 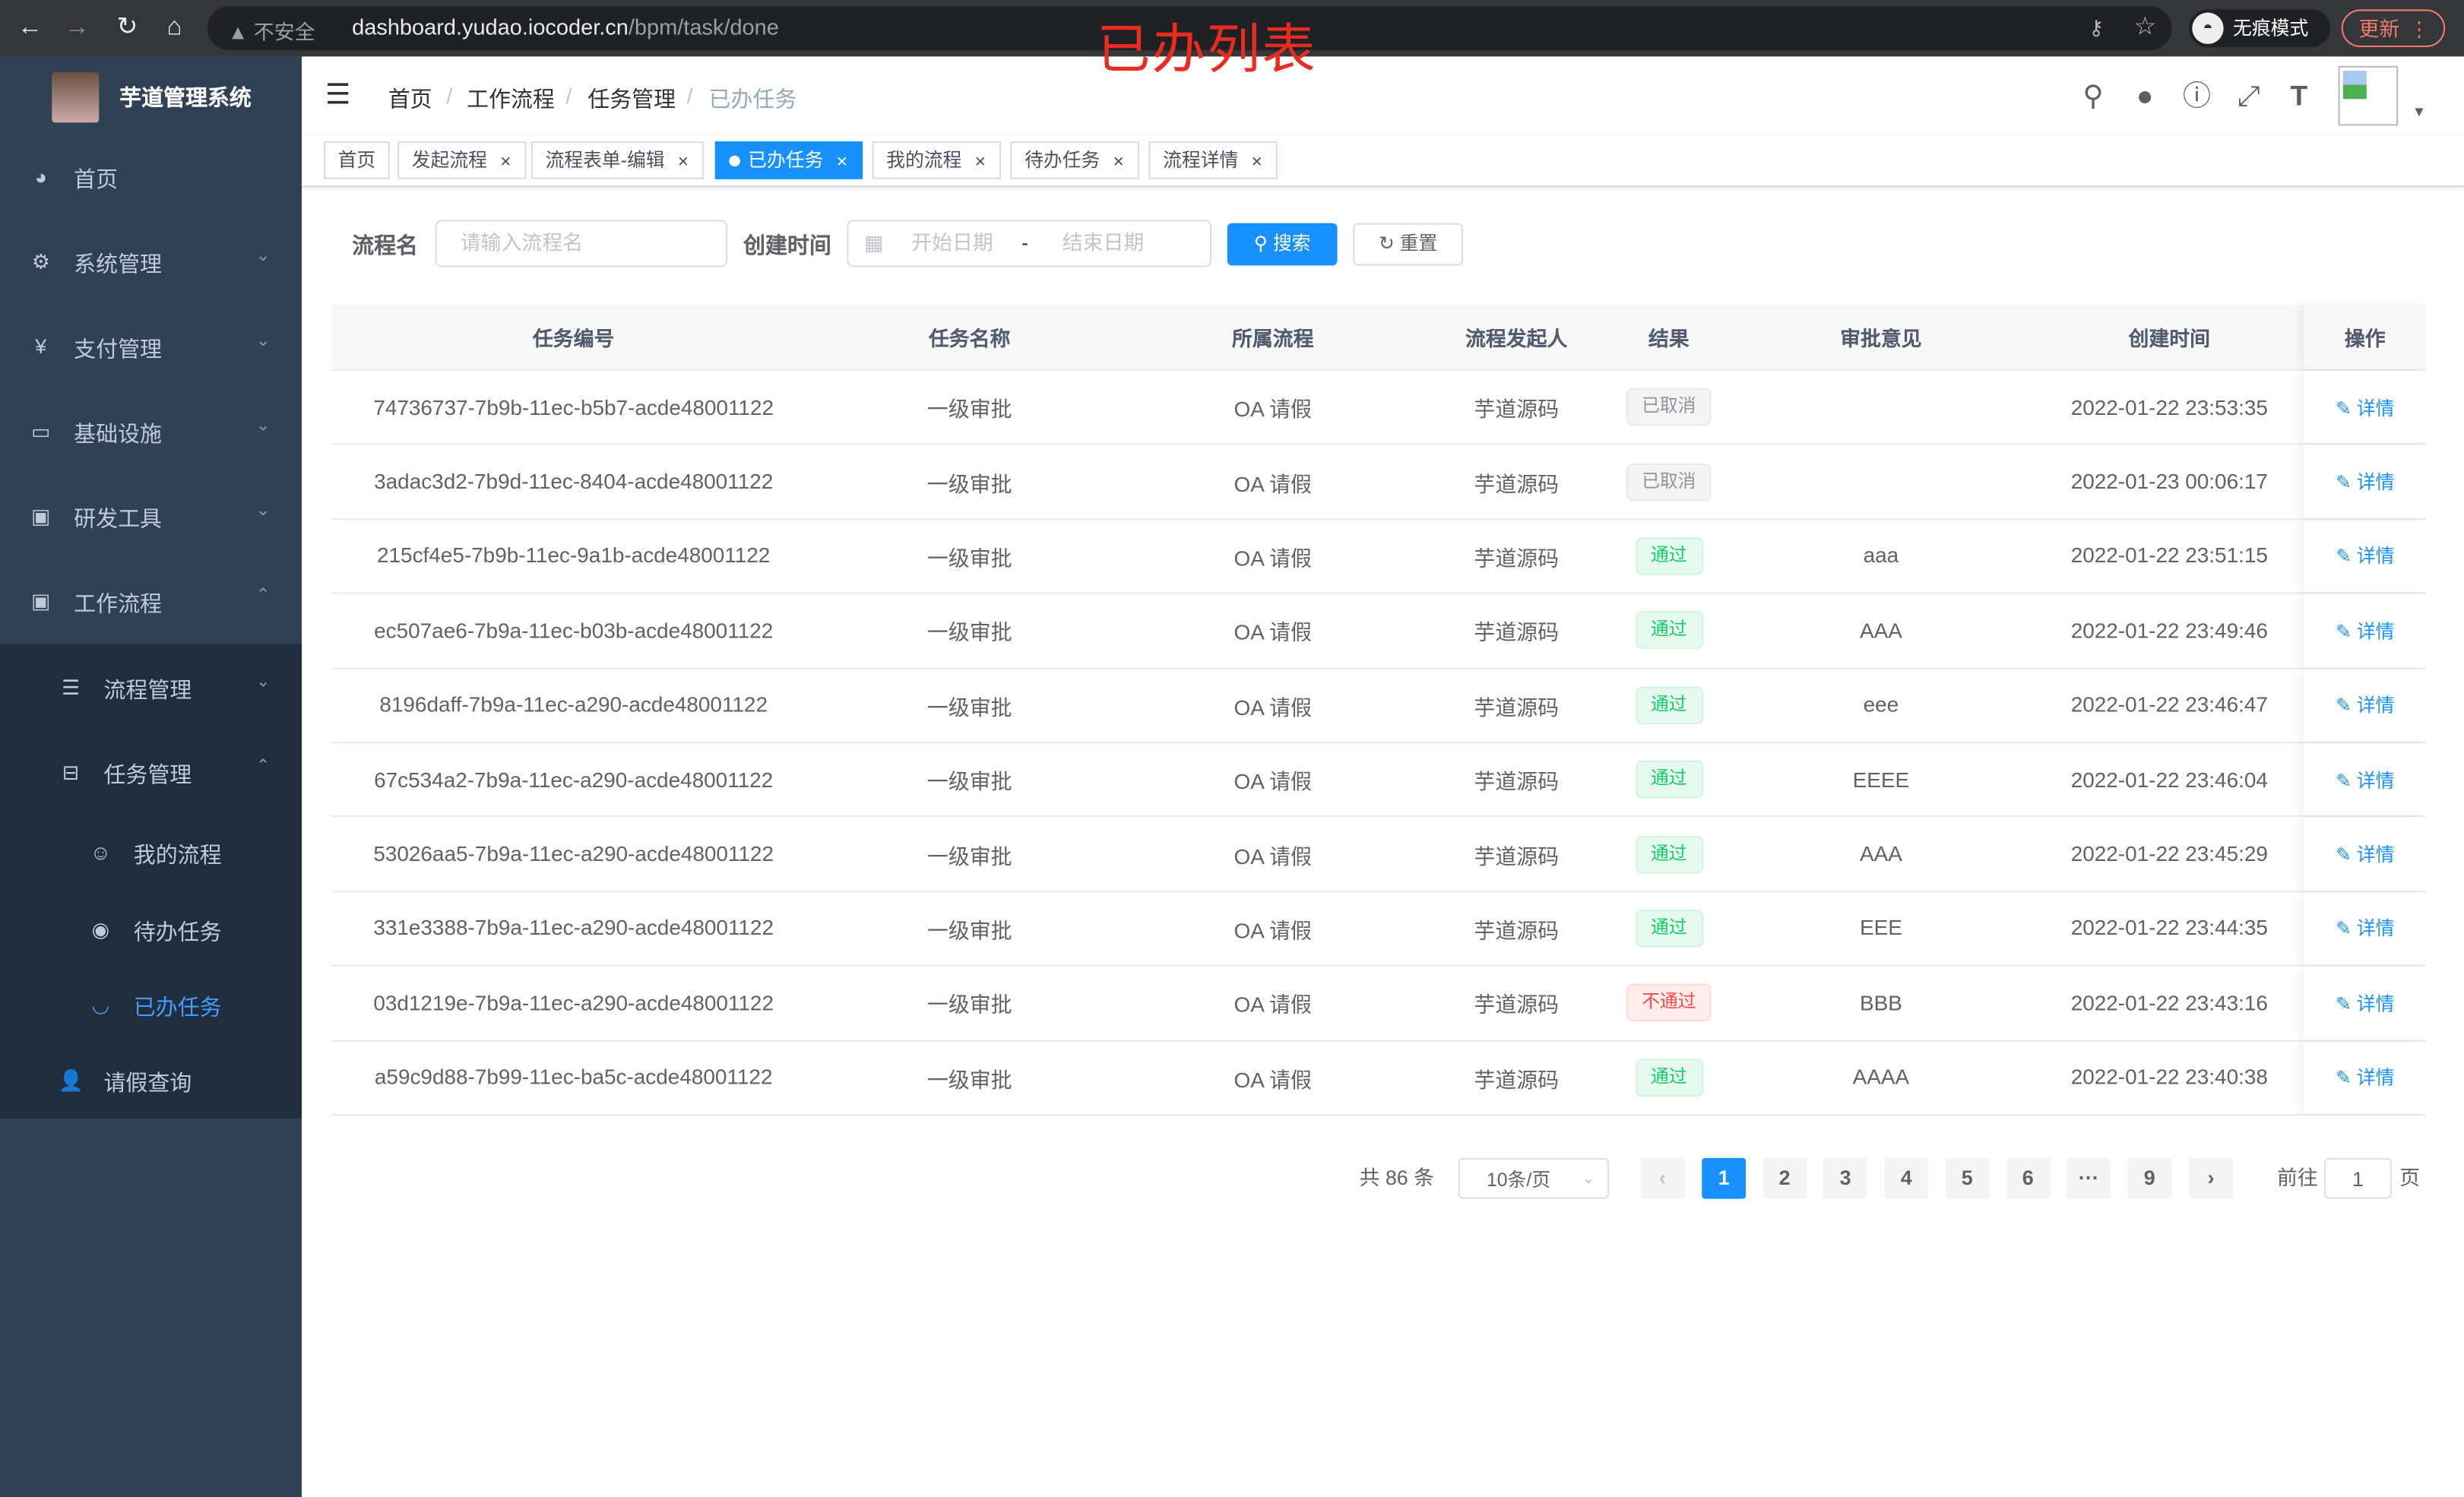 I want to click on total-count: 共 86 条, so click(x=1397, y=1178).